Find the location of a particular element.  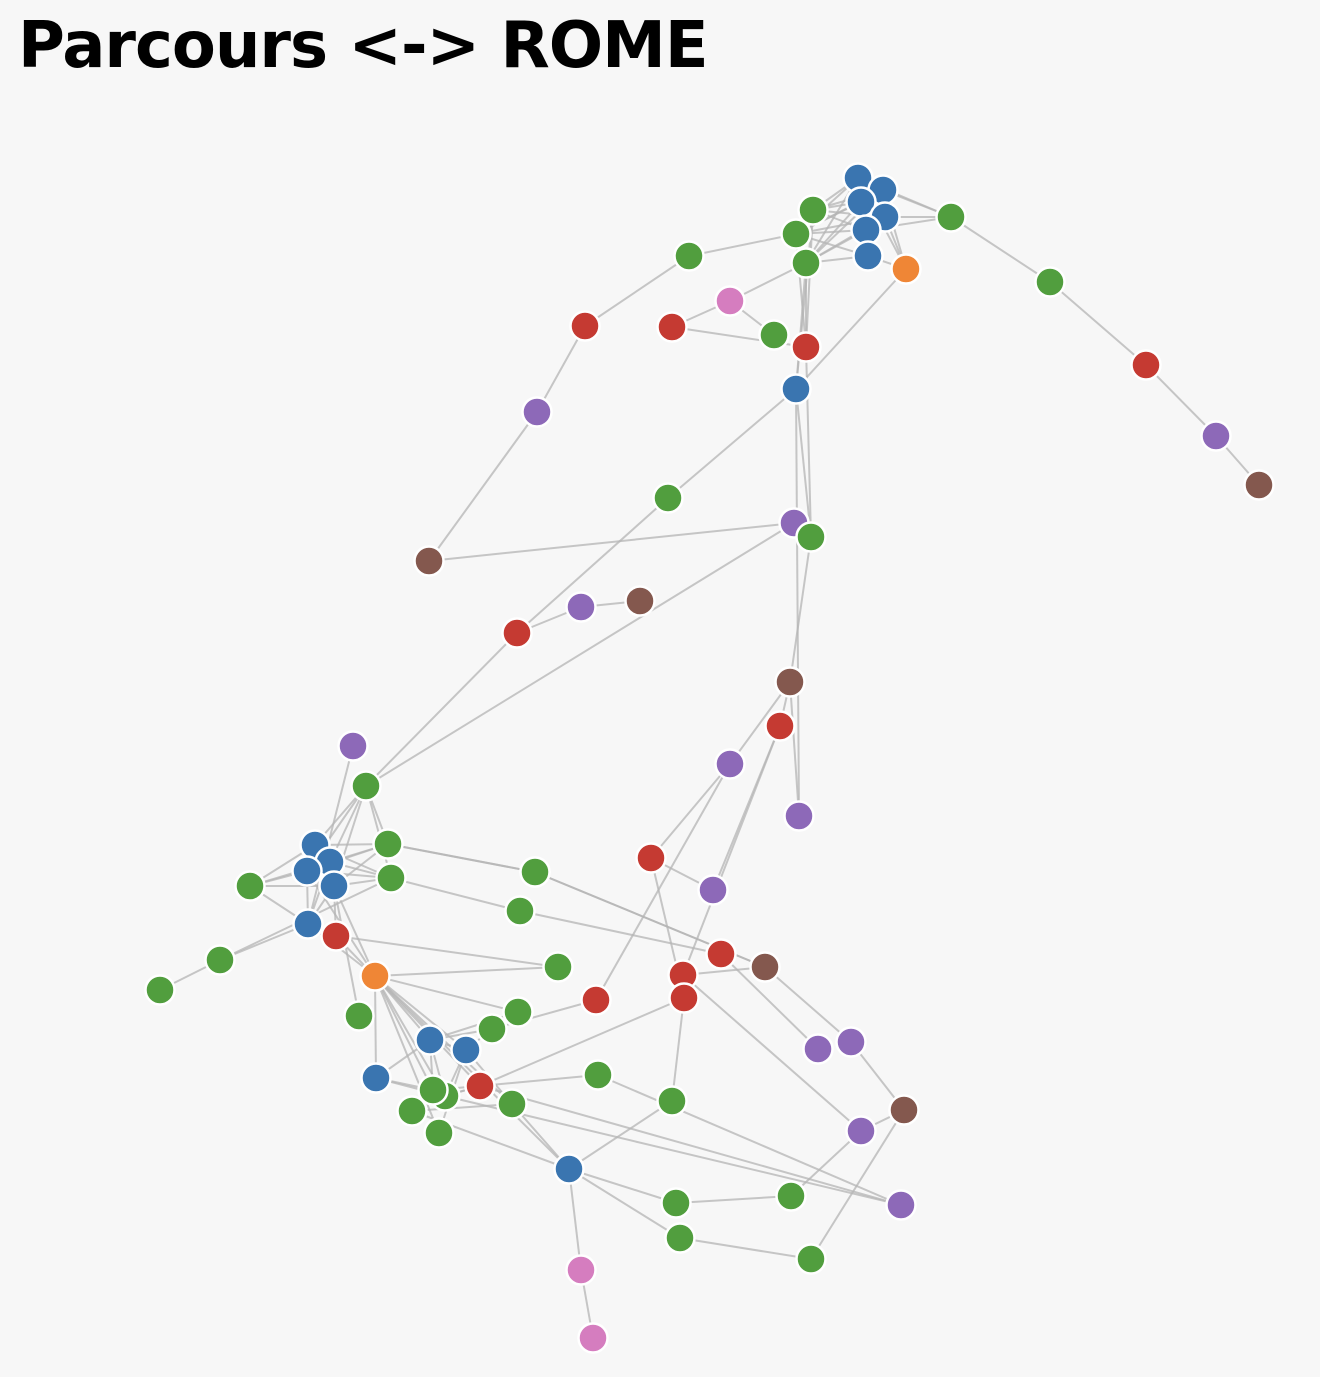

page-title: Parcours <-> ROME is located at coordinates (363, 46).